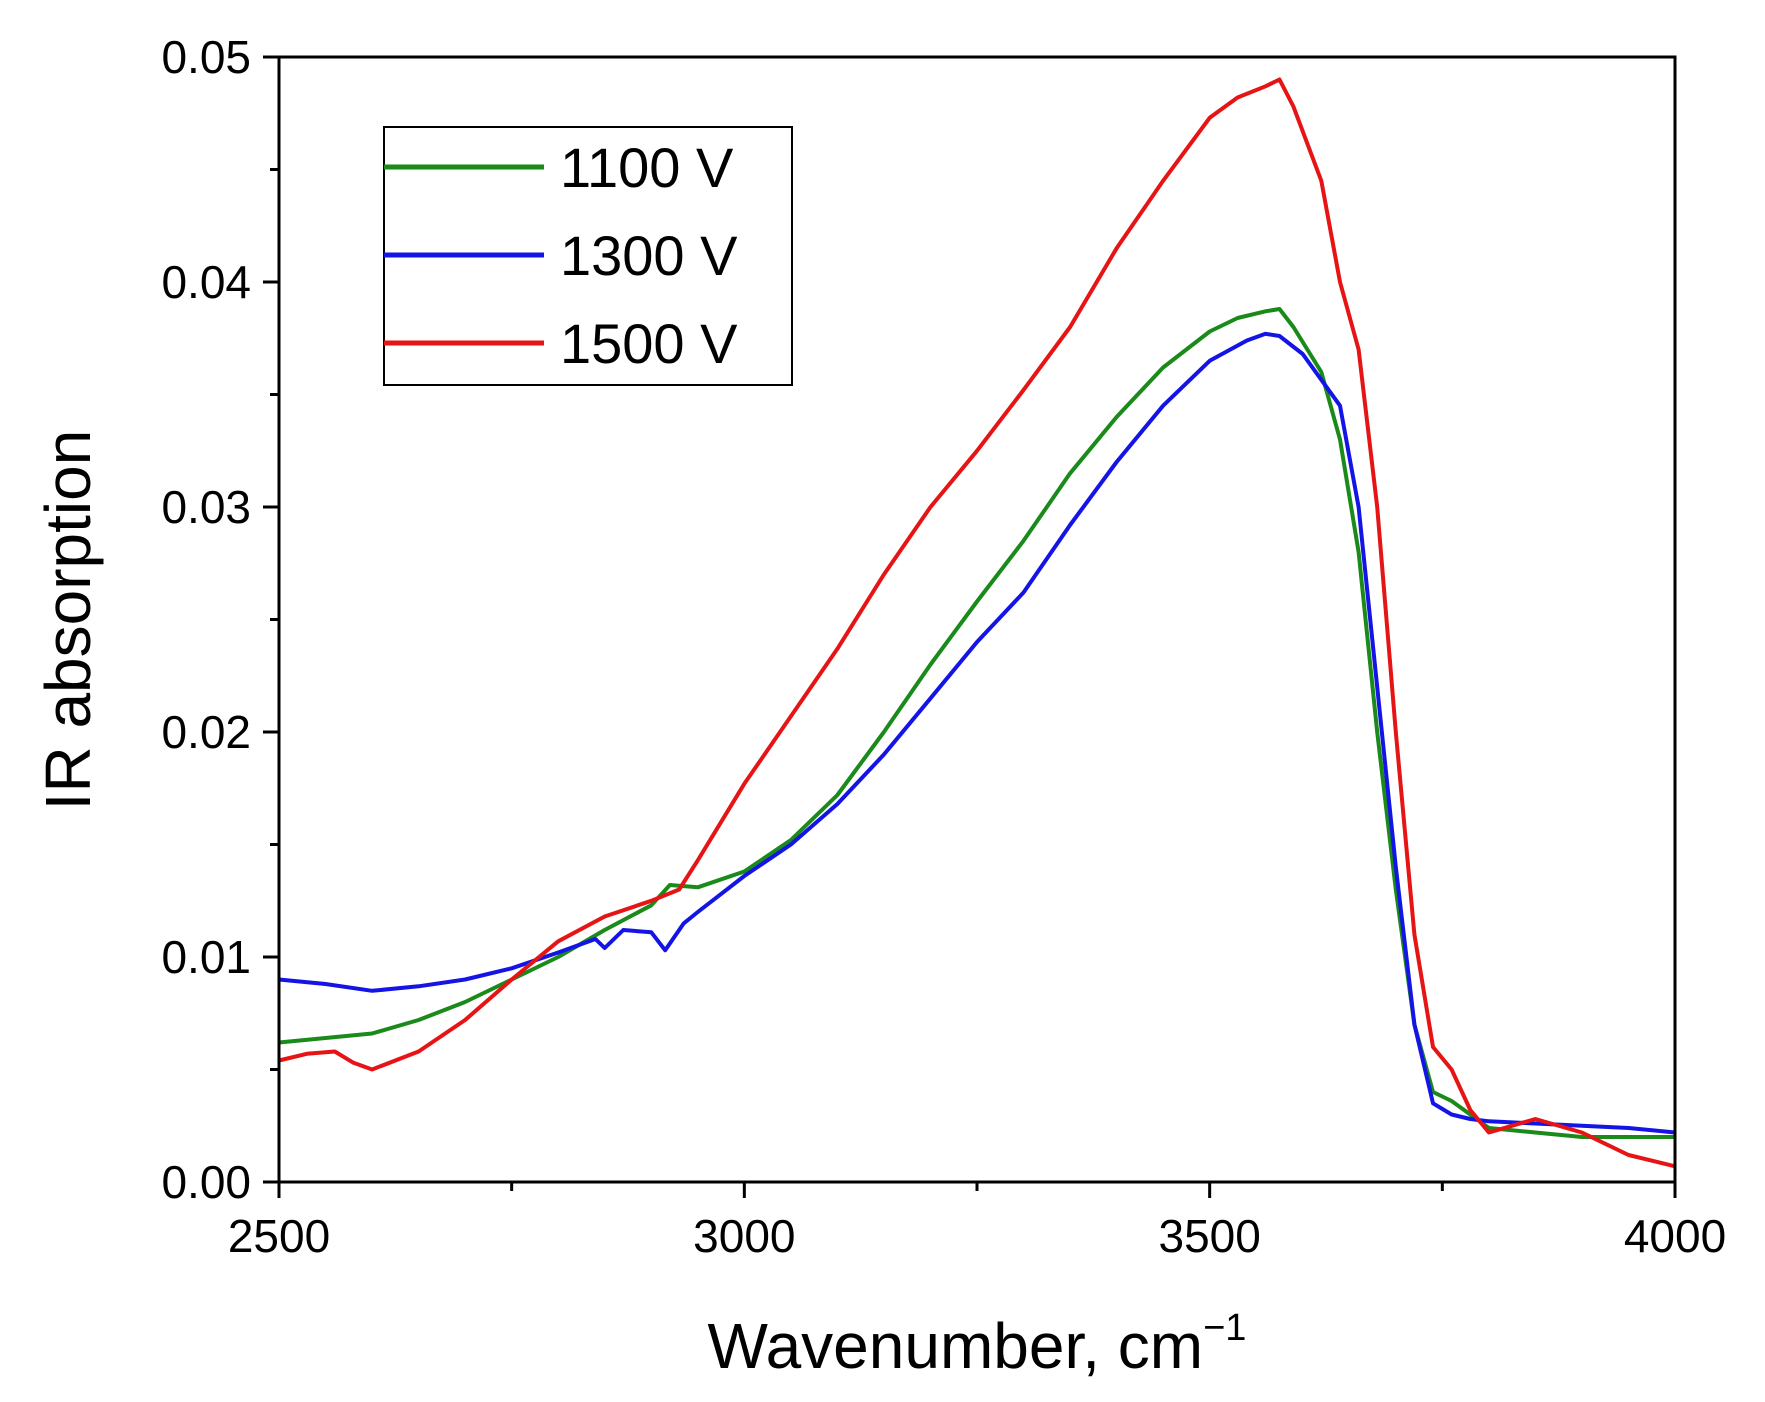 This screenshot has height=1402, width=1765. Describe the element at coordinates (206, 507) in the screenshot. I see `y-tick-label: 0.03` at that location.